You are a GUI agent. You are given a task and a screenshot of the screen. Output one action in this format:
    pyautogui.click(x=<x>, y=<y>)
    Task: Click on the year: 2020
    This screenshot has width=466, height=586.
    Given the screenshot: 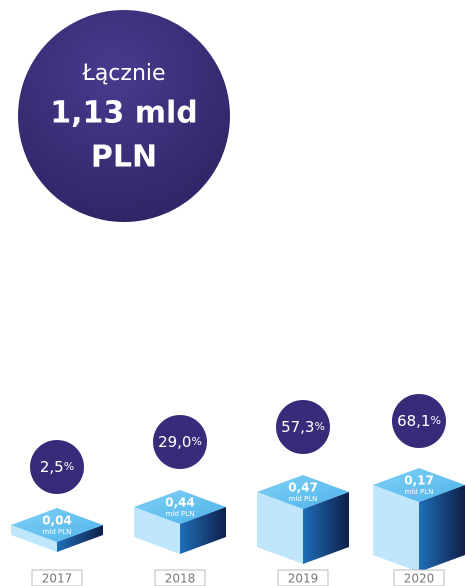 What is the action you would take?
    pyautogui.click(x=419, y=579)
    